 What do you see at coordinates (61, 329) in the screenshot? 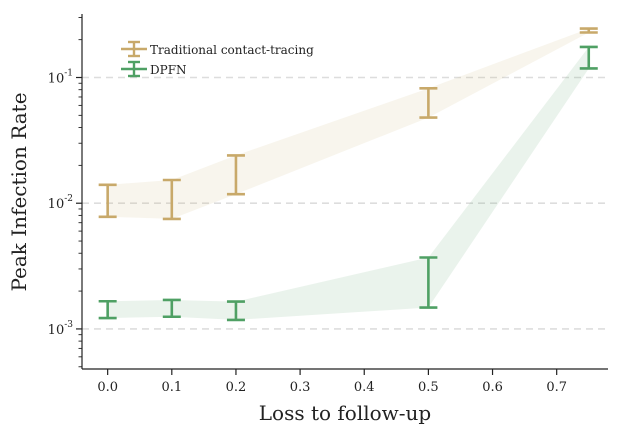
I see `y-tick-label-0: 10⁻³` at bounding box center [61, 329].